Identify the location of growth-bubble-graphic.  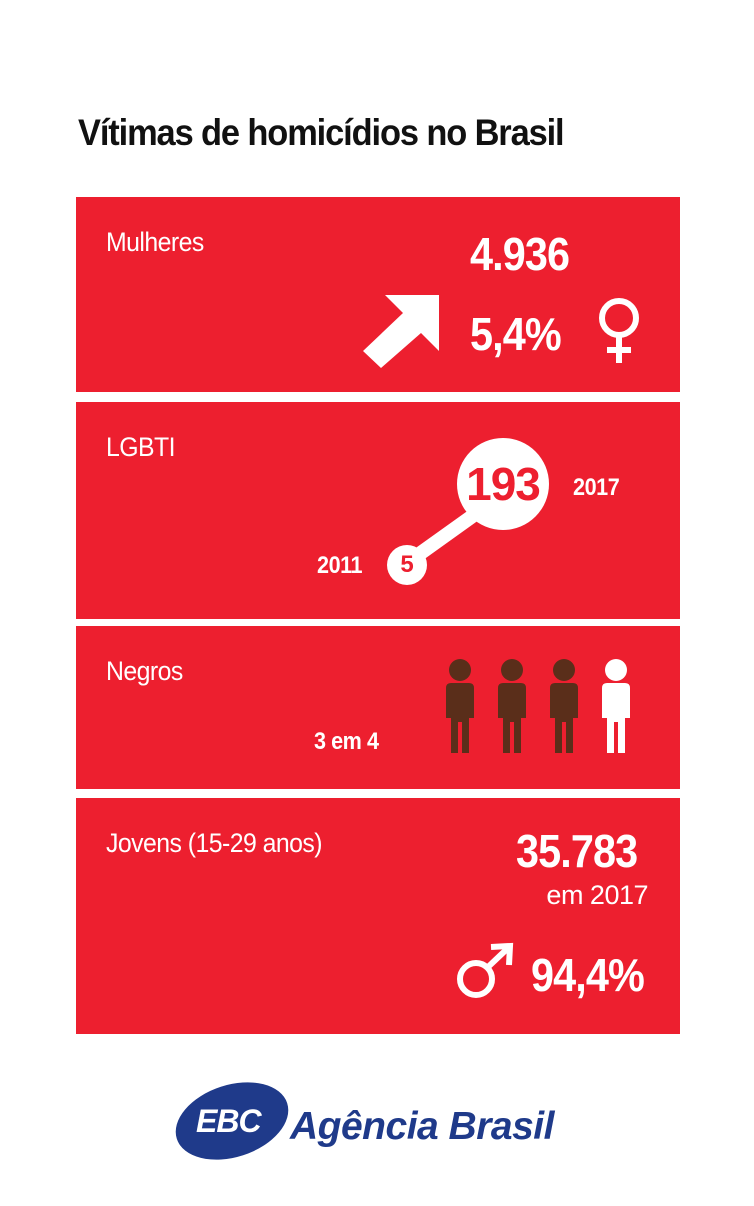
(468, 511).